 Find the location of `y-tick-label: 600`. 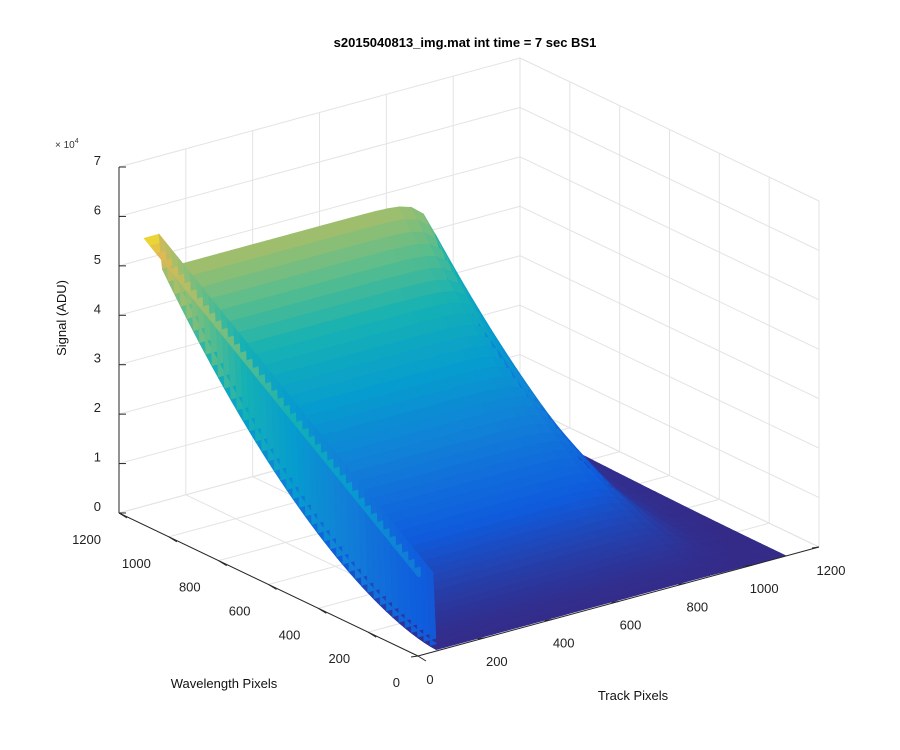

y-tick-label: 600 is located at coordinates (240, 611).